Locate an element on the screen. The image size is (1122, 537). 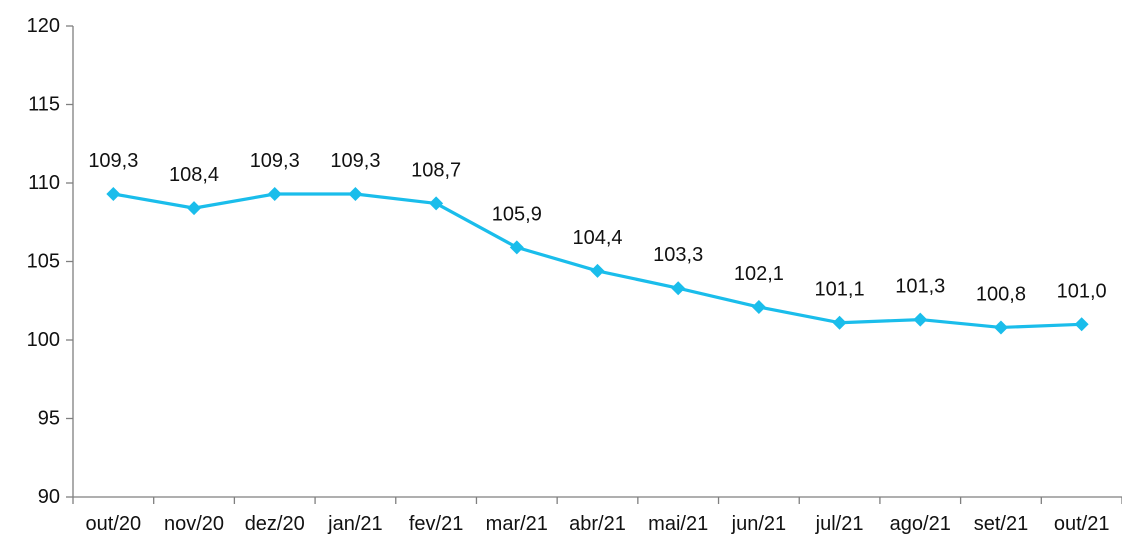
x-tick-label: mar/21 is located at coordinates (517, 524).